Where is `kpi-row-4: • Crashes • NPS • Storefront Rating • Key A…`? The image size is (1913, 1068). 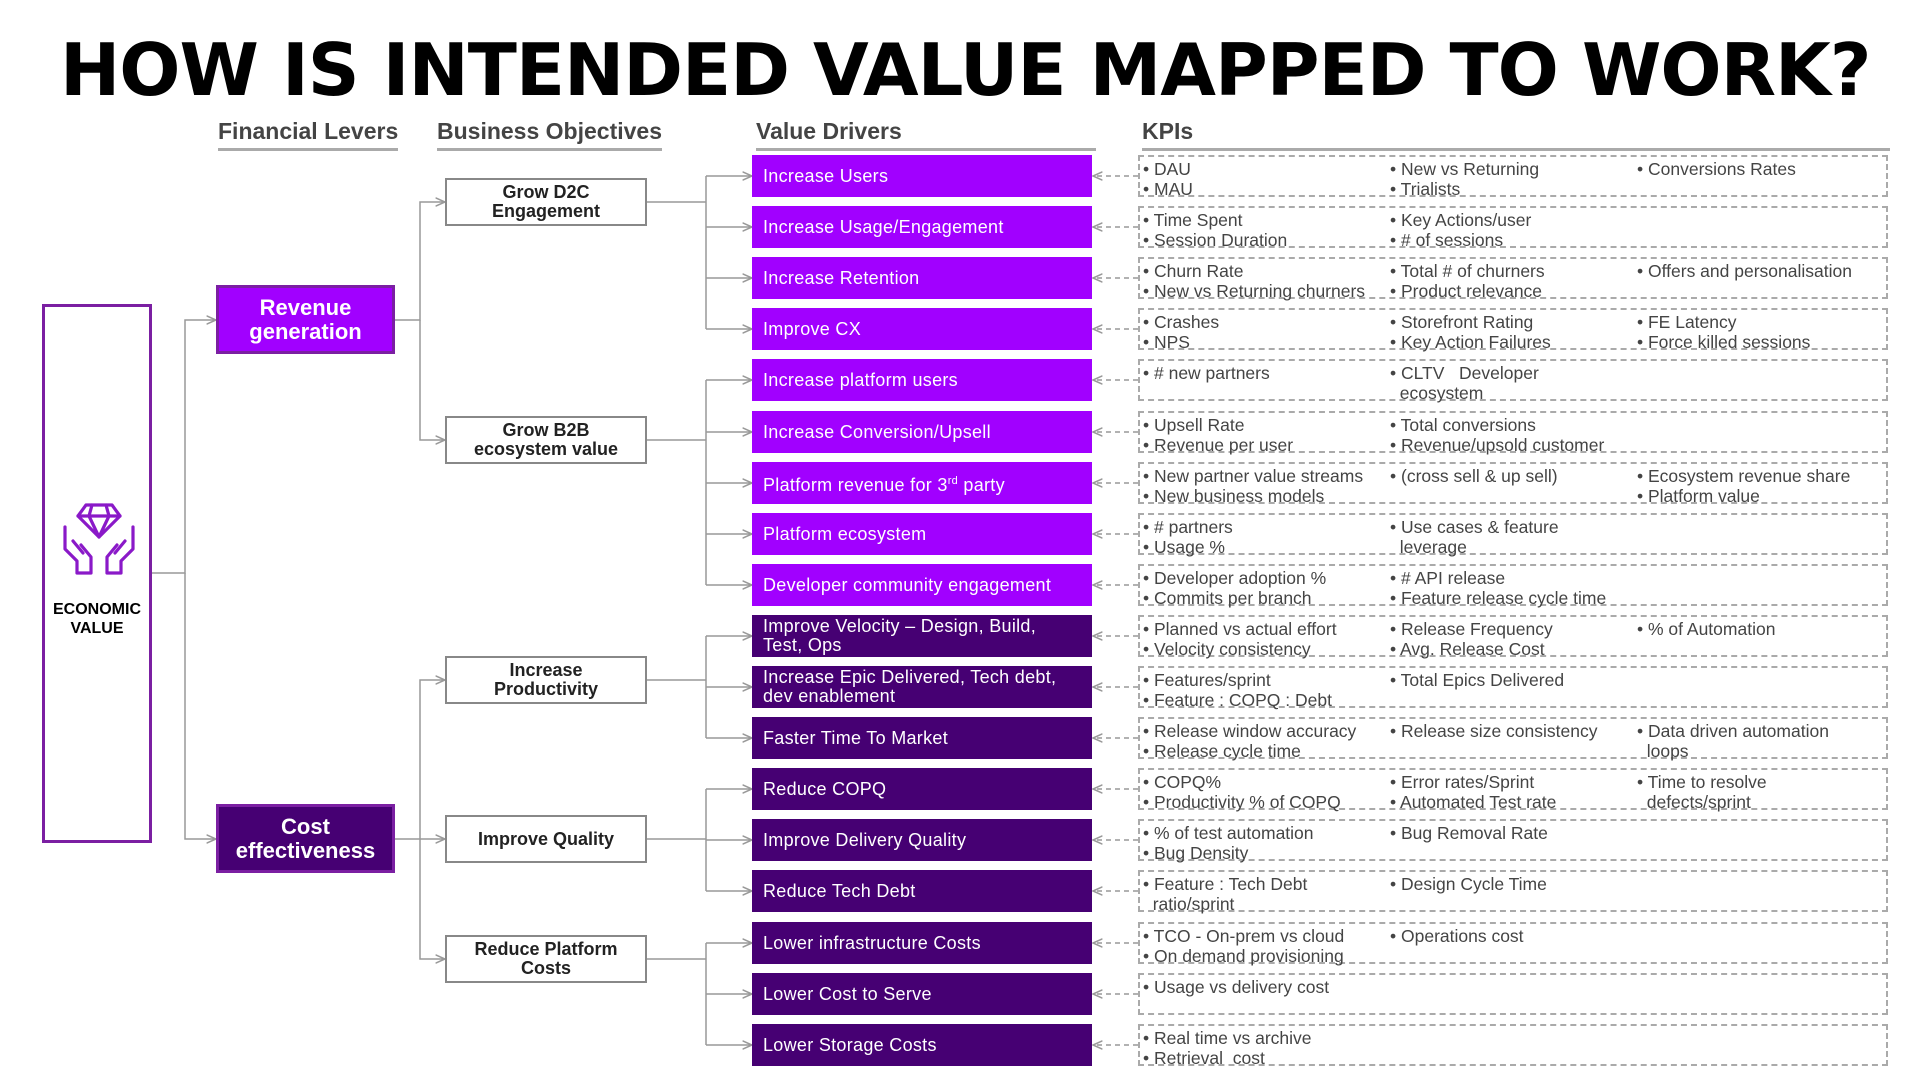 kpi-row-4: • Crashes • NPS • Storefront Rating • Key A… is located at coordinates (1513, 330).